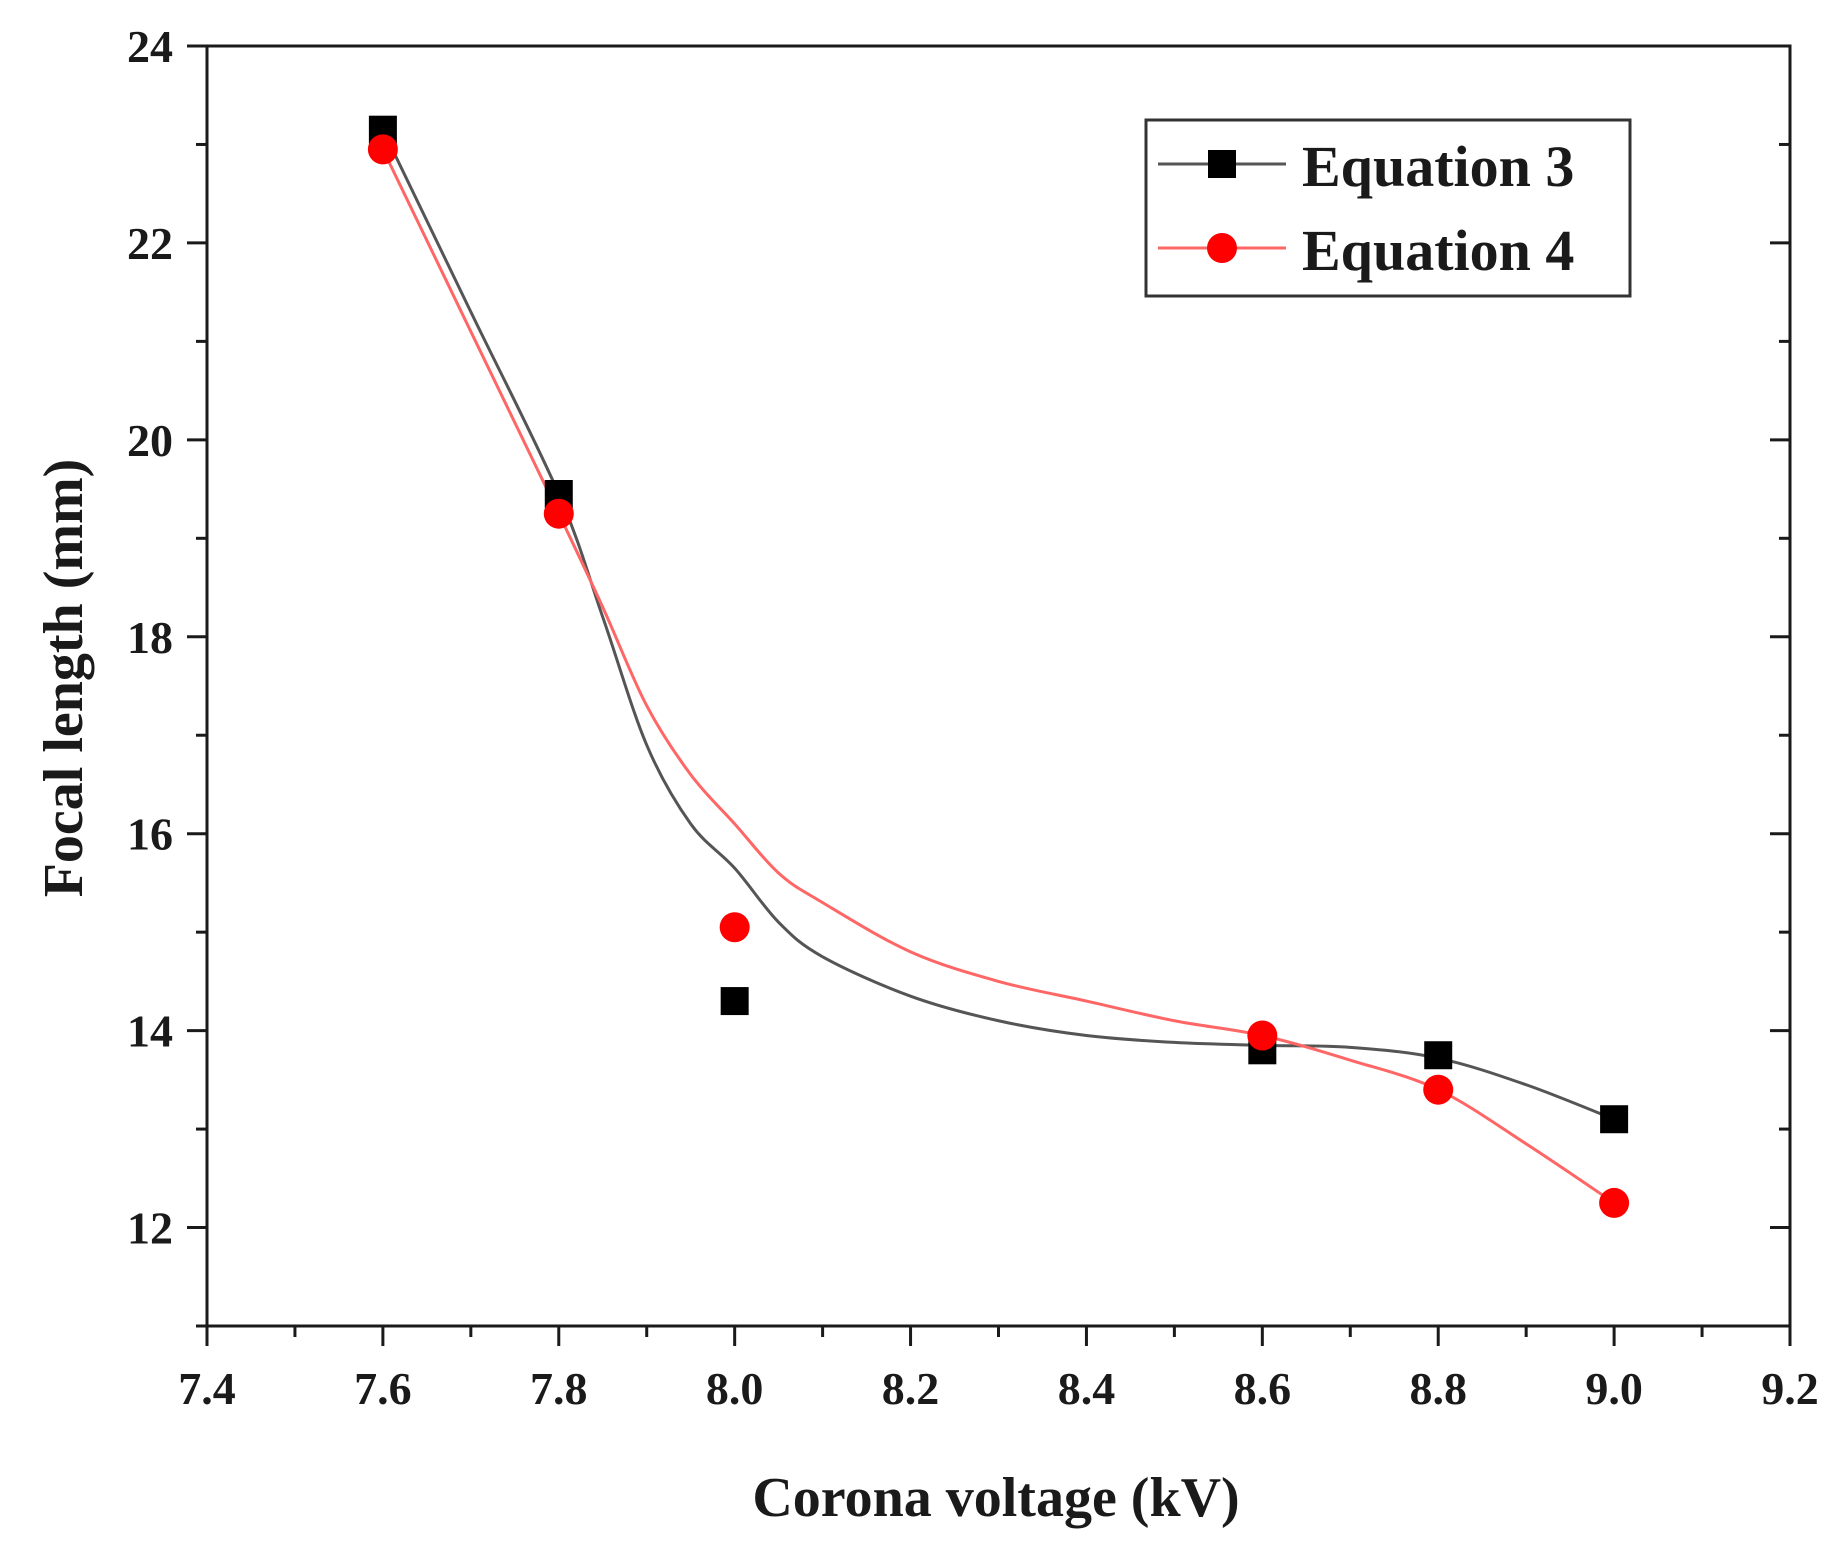 The width and height of the screenshot is (1846, 1554). I want to click on x-tick-label: 7.8, so click(559, 1388).